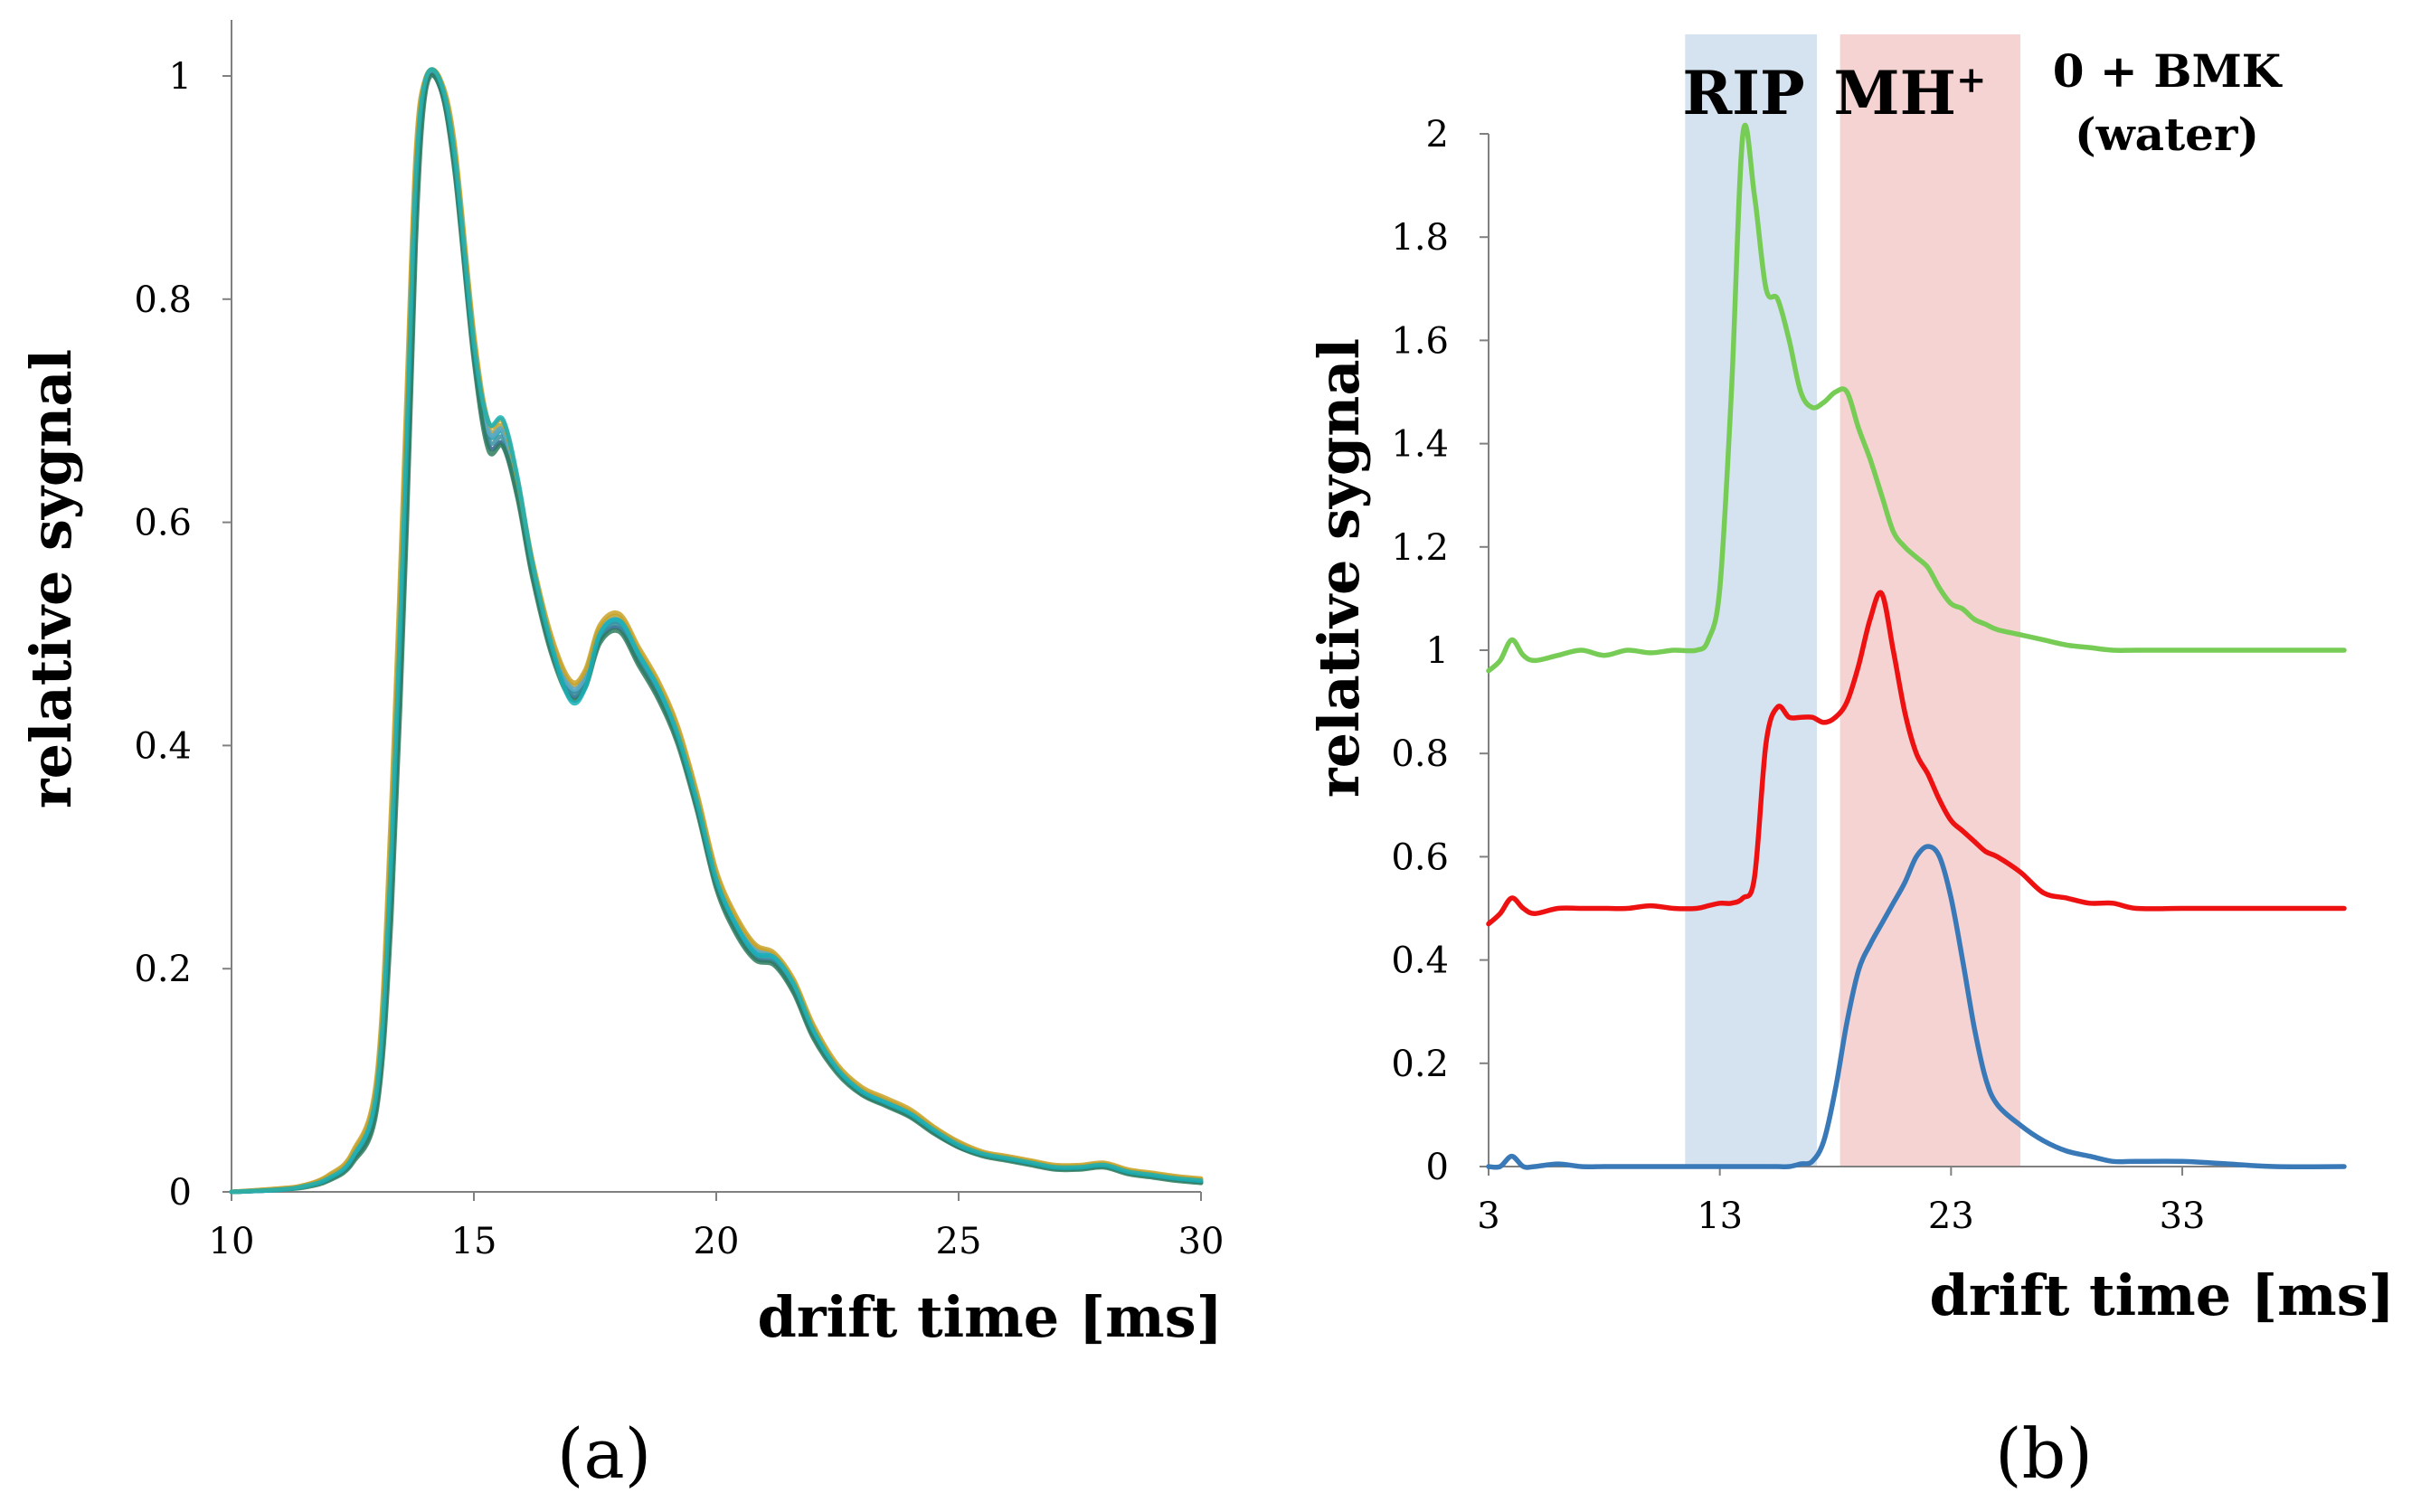  Describe the element at coordinates (1339, 568) in the screenshot. I see `chart-b-y-axis-title: relative sygnal` at that location.